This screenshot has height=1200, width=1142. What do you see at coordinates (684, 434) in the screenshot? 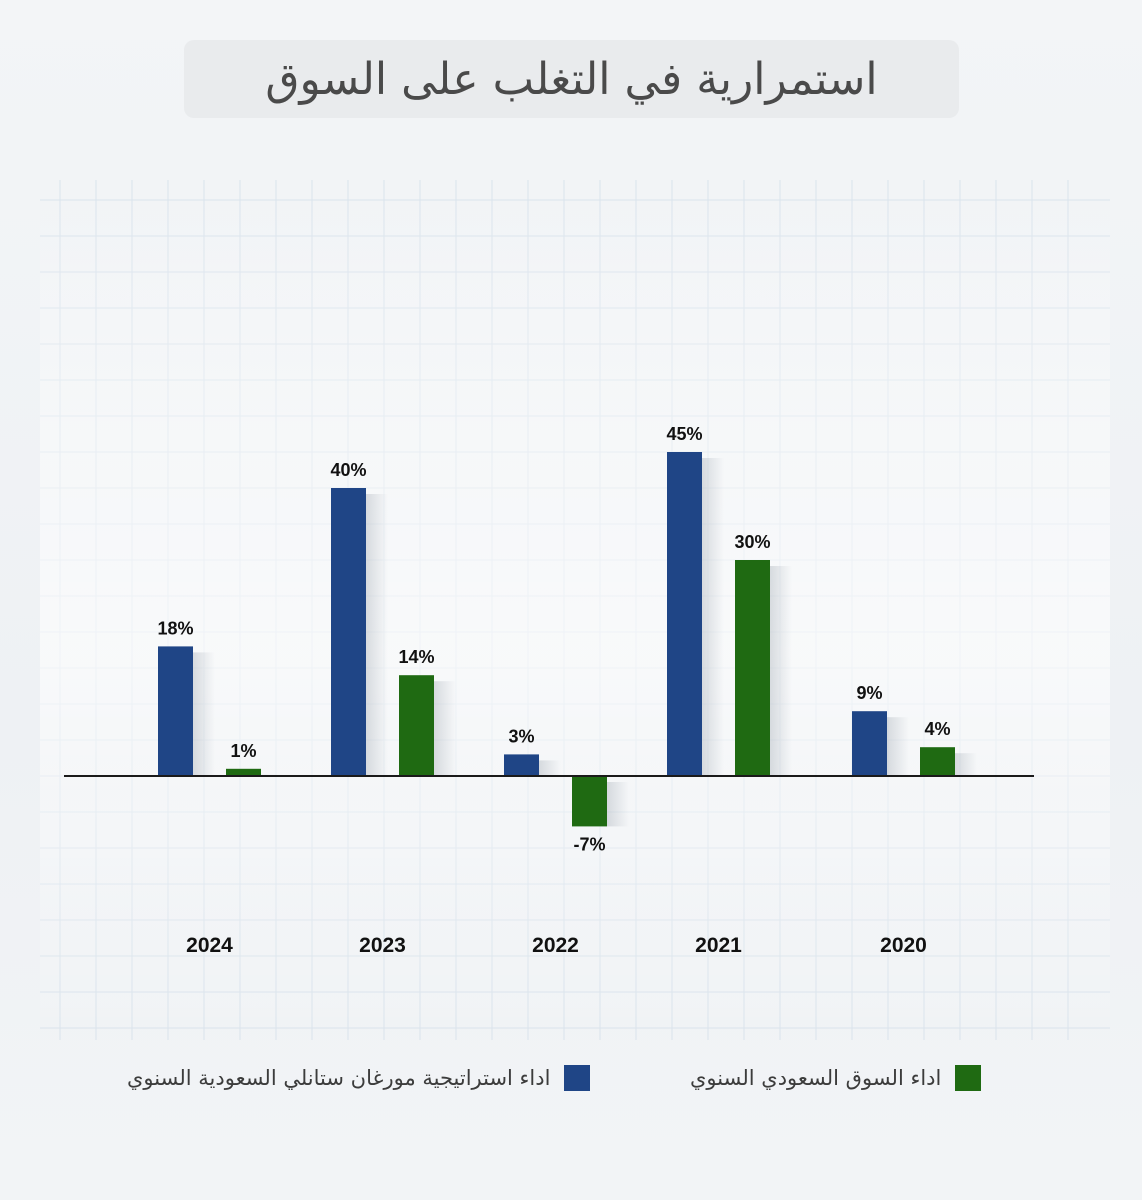
I see `value-label-strategy-2021: 45%` at bounding box center [684, 434].